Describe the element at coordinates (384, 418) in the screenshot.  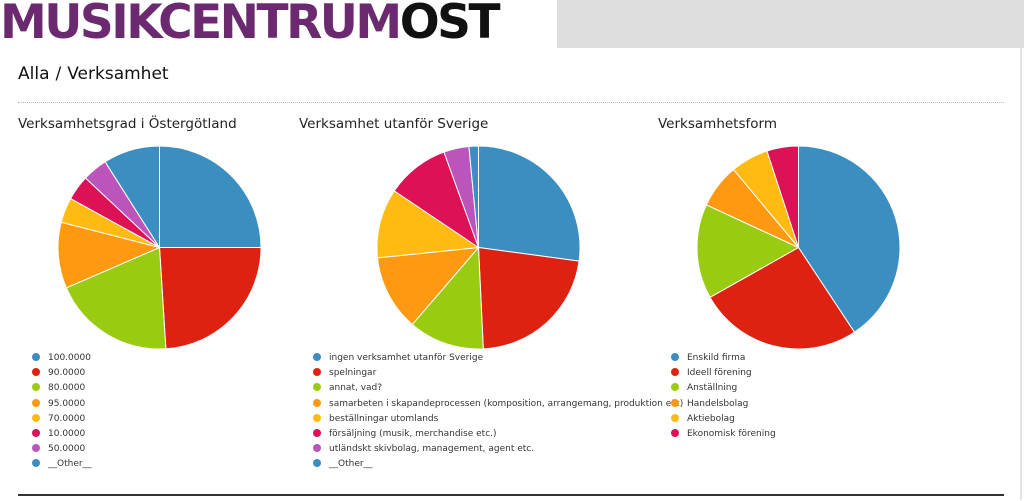
I see `legend-label: beställningar utomlands` at that location.